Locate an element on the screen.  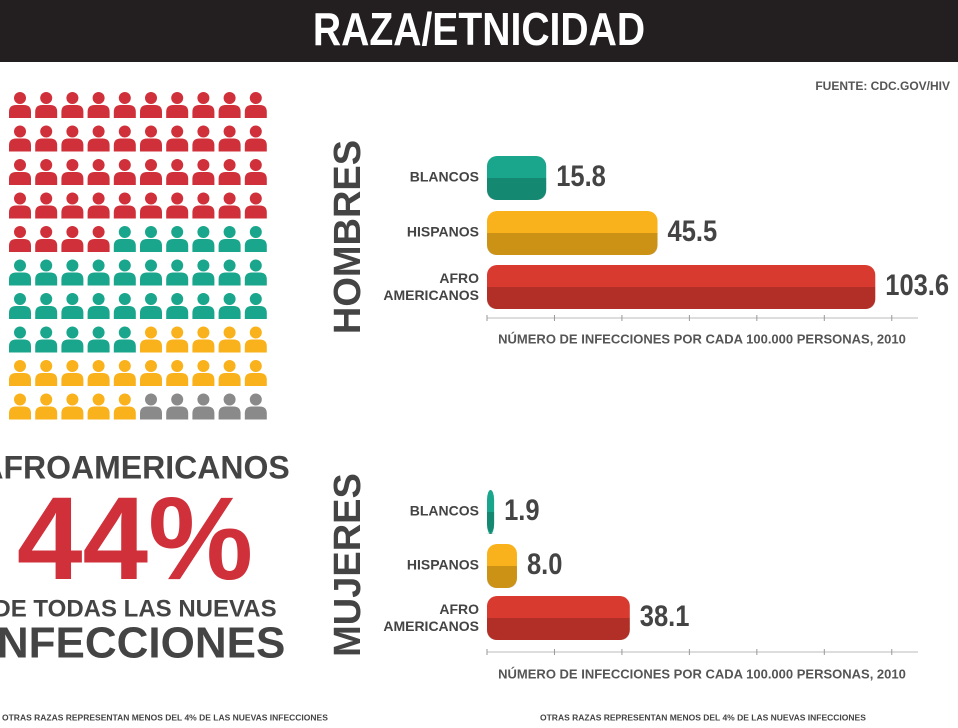
chart-title: MUJERES is located at coordinates (348, 565).